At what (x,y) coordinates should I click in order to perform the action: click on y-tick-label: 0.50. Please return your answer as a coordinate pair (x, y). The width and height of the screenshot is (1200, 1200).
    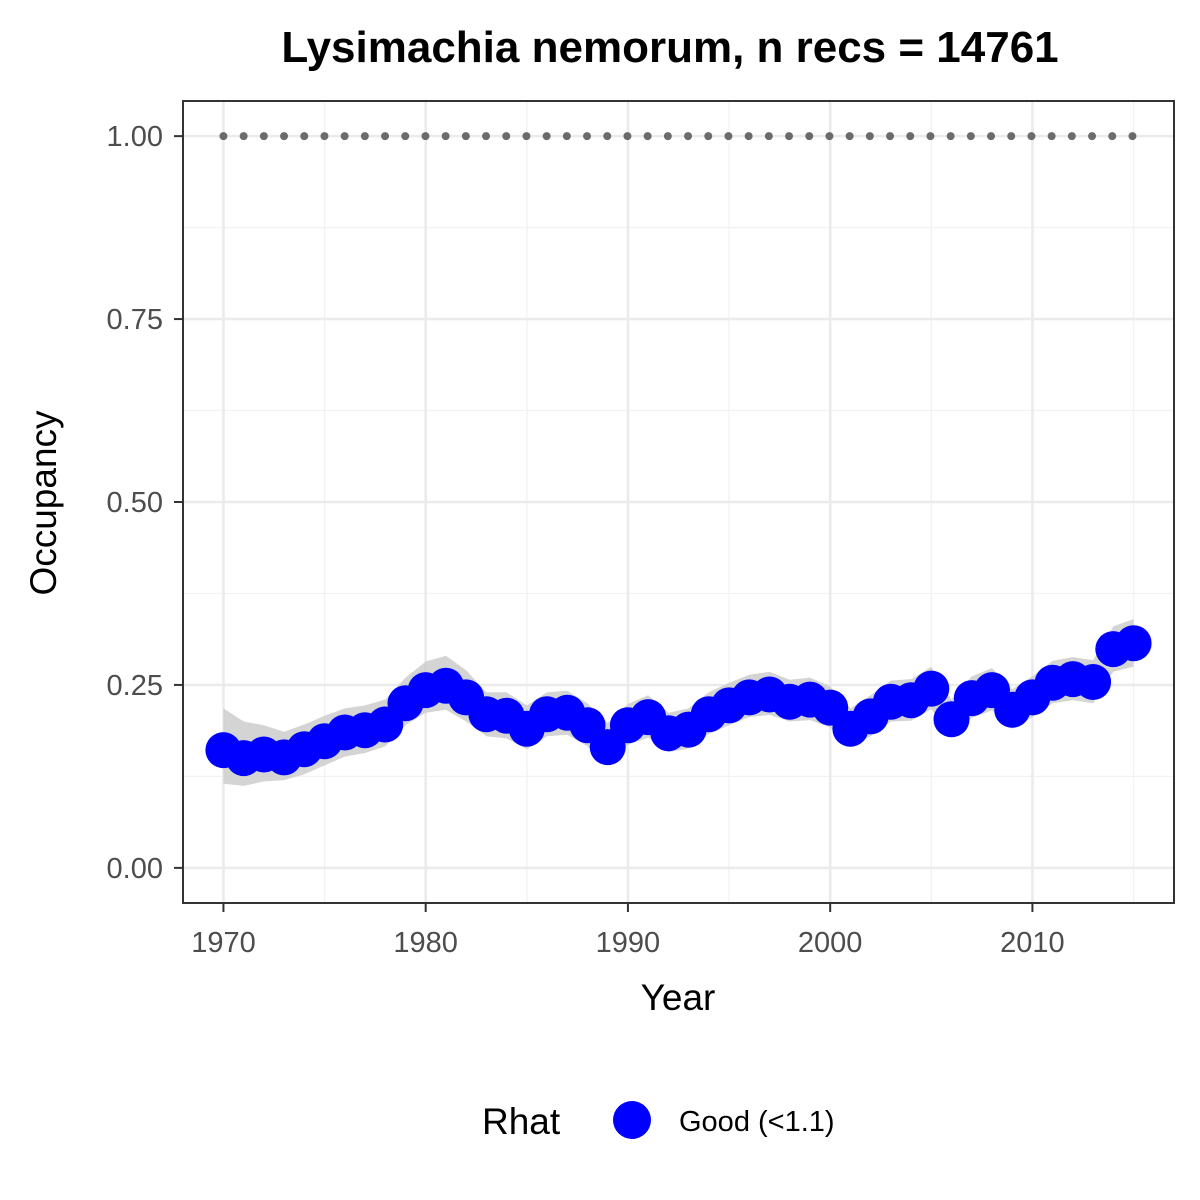
    Looking at the image, I should click on (135, 503).